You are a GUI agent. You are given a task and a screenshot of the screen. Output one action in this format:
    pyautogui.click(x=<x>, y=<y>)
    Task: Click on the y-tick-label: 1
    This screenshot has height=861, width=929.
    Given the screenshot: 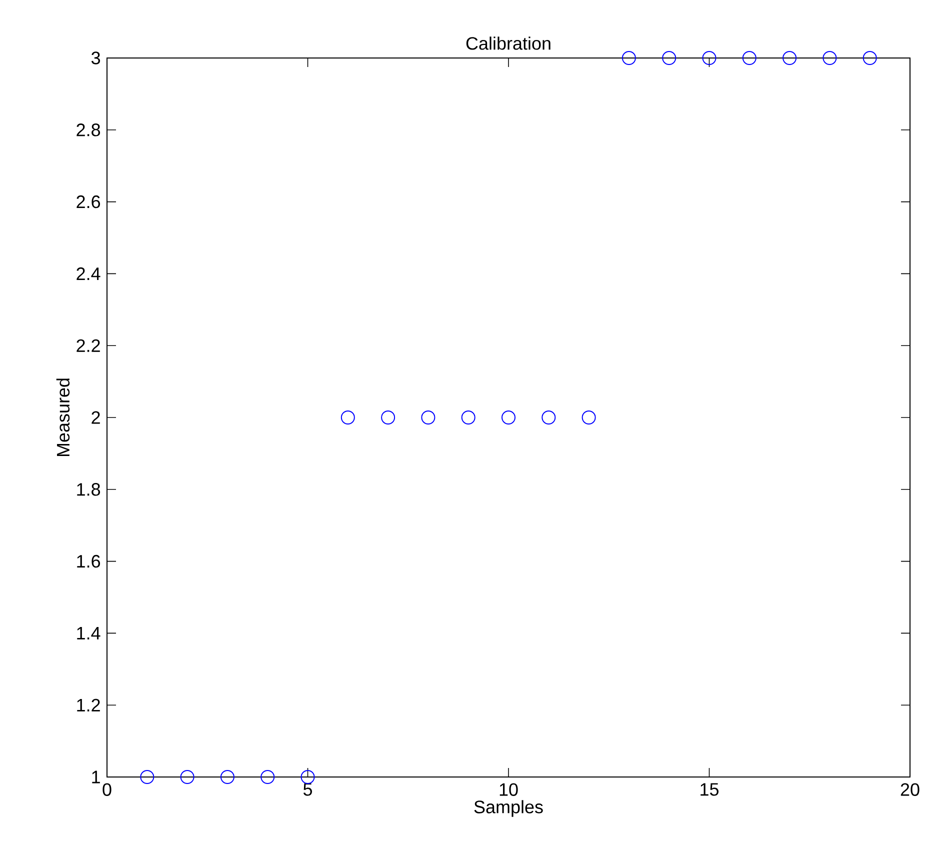 What is the action you would take?
    pyautogui.click(x=96, y=777)
    